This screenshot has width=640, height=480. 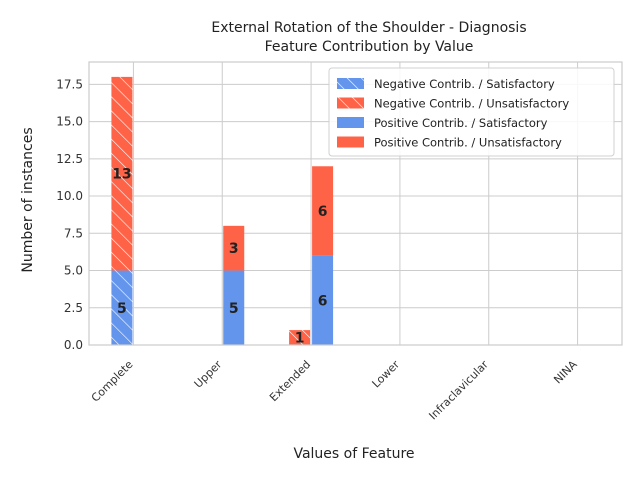 I want to click on y-tick-label: 15.0, so click(x=69, y=122).